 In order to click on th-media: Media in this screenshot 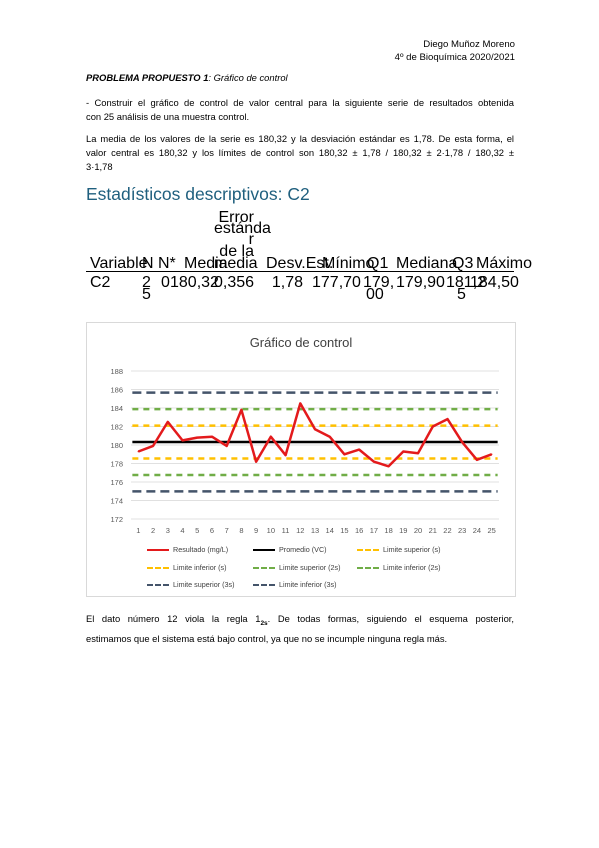, I will do `click(206, 263)`.